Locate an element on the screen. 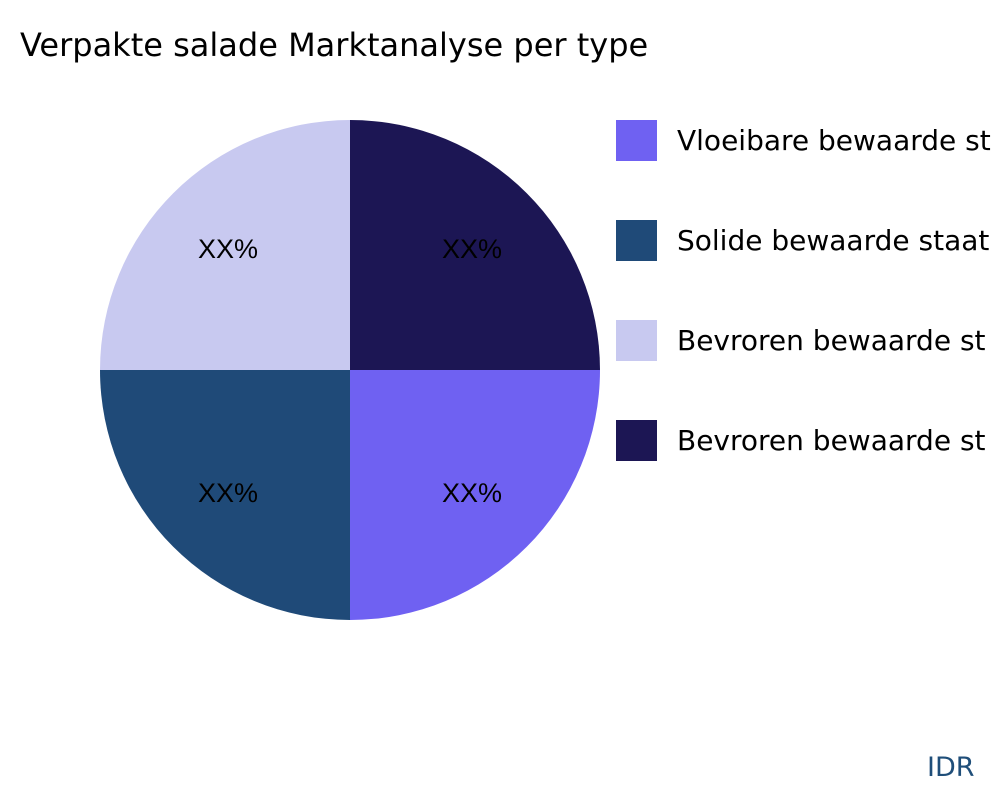 Image resolution: width=1000 pixels, height=800 pixels. legend-label: Vloeibare bewaarde st is located at coordinates (834, 140).